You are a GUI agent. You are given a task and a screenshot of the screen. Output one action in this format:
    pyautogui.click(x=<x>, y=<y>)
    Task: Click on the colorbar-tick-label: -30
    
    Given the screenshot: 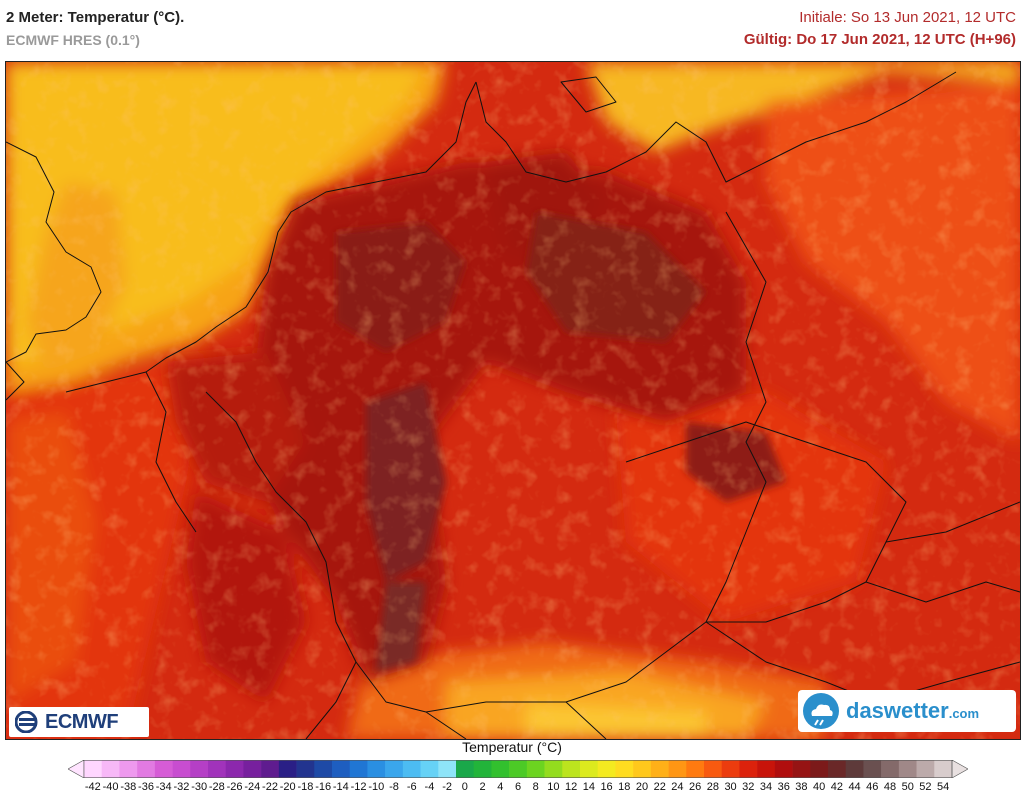 What is the action you would take?
    pyautogui.click(x=199, y=787)
    